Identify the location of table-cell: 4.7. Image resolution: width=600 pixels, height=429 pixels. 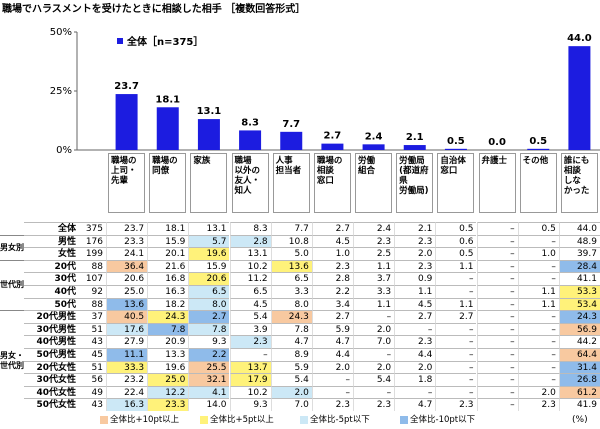
(332, 341).